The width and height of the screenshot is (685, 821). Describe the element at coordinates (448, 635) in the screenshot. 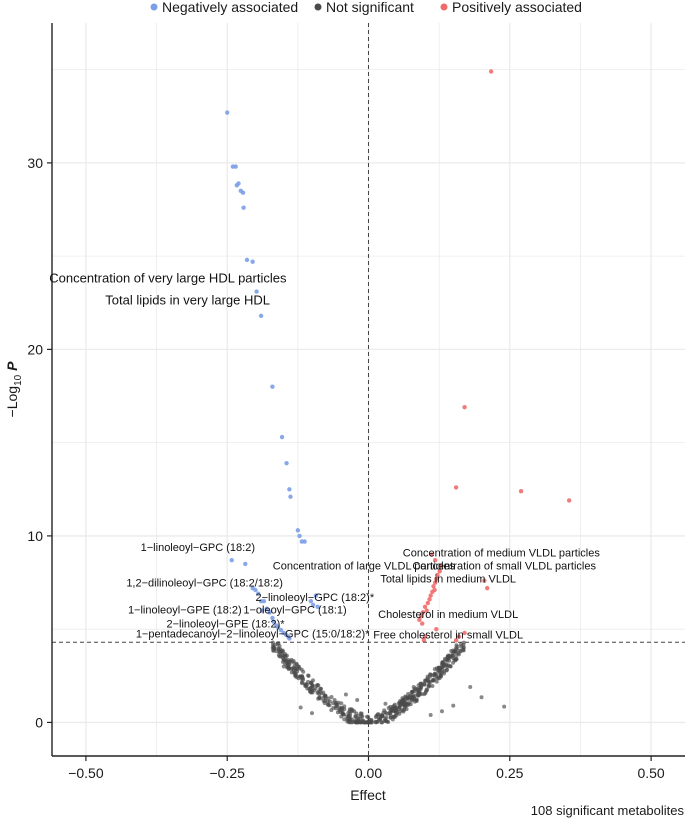

I see `point-label: Free cholesterol in small VLDL` at that location.